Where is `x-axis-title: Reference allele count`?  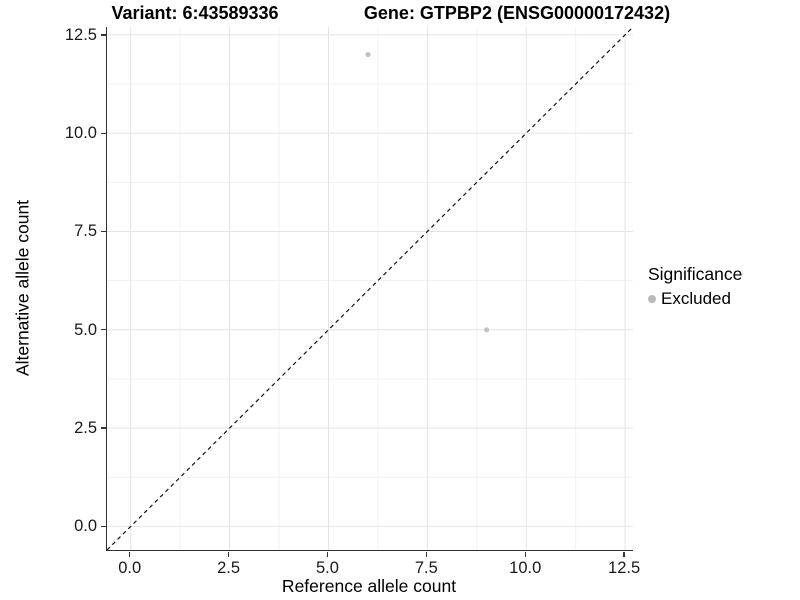 x-axis-title: Reference allele count is located at coordinates (369, 586).